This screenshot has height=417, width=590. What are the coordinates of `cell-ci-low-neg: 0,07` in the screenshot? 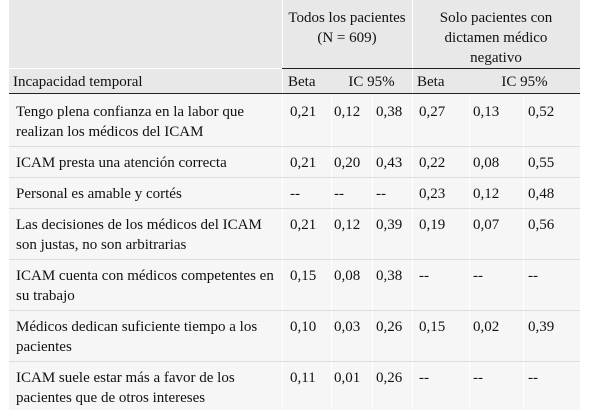 It's located at (486, 225).